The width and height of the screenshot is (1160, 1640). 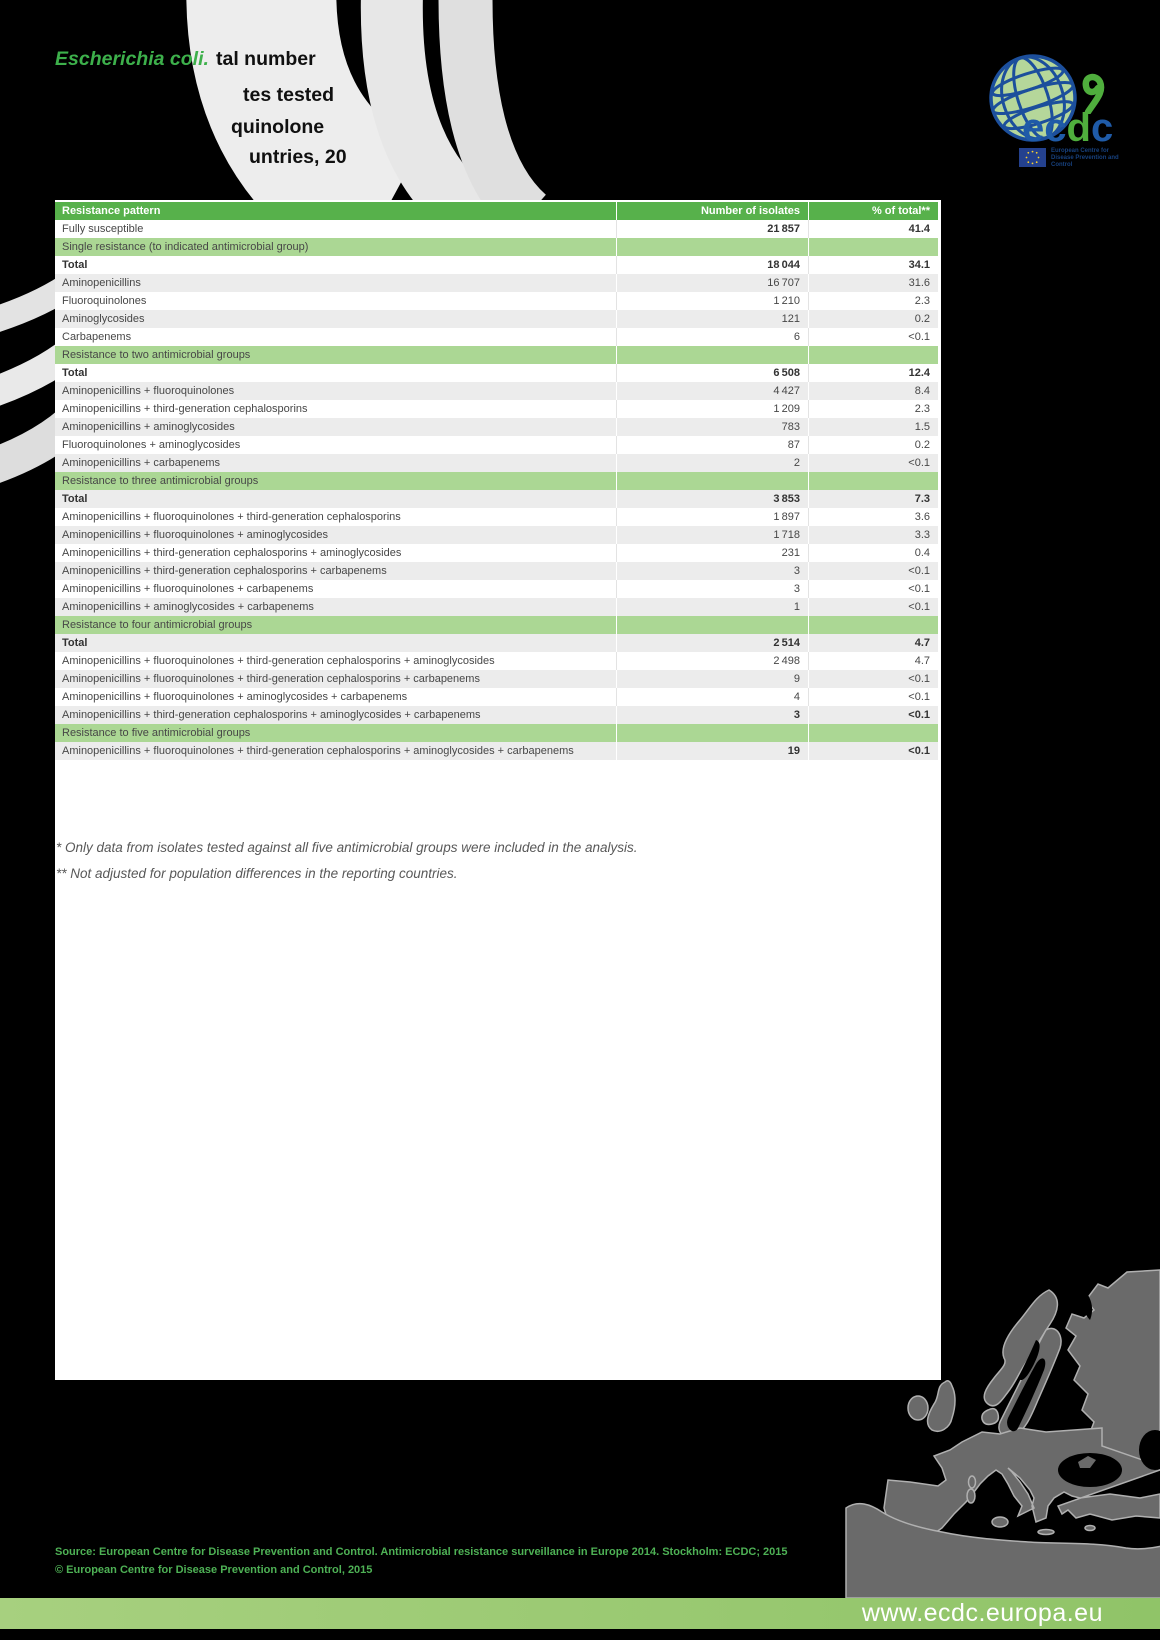 What do you see at coordinates (496, 265) in the screenshot?
I see `table-row: Total 18 044 34.1` at bounding box center [496, 265].